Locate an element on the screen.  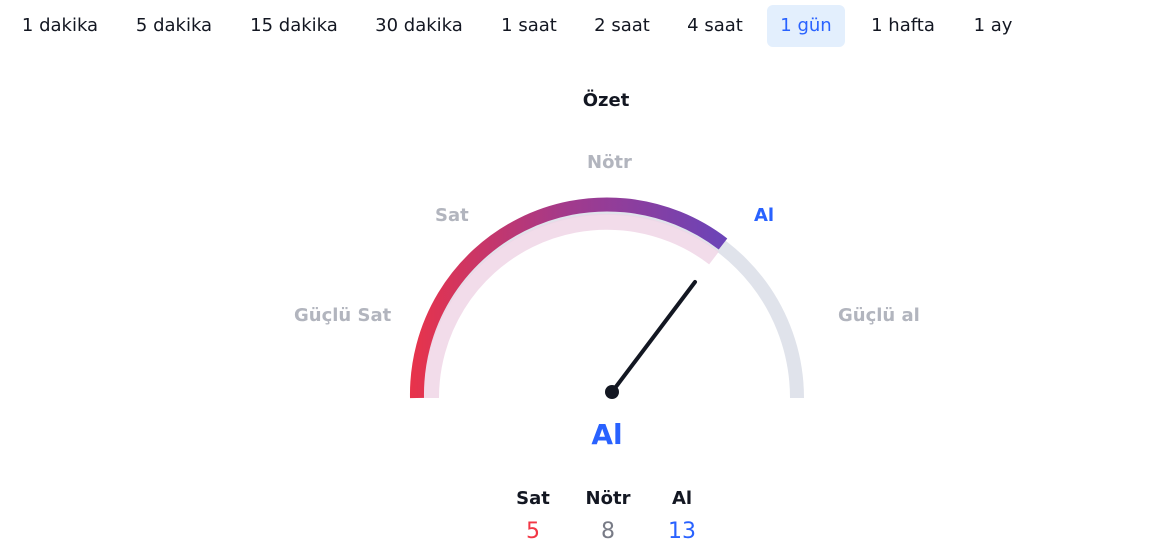
tab-15-minutes: 15 dakika is located at coordinates (294, 25).